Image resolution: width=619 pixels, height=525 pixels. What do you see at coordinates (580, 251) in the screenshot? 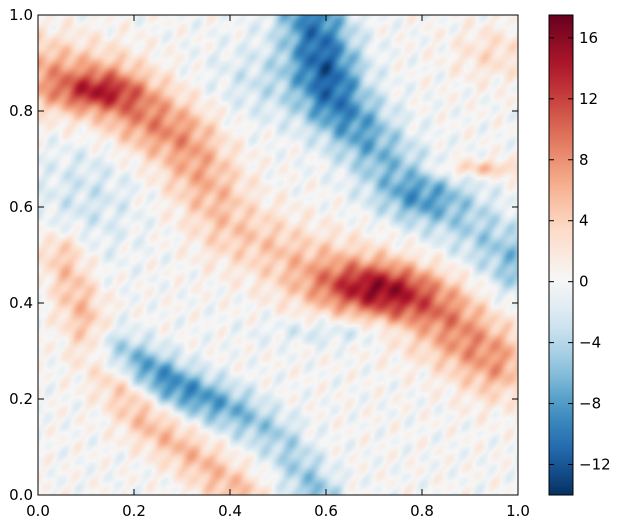
I see `colorbar-ticks: −12 −8 −4 0 4 8 12 16` at bounding box center [580, 251].